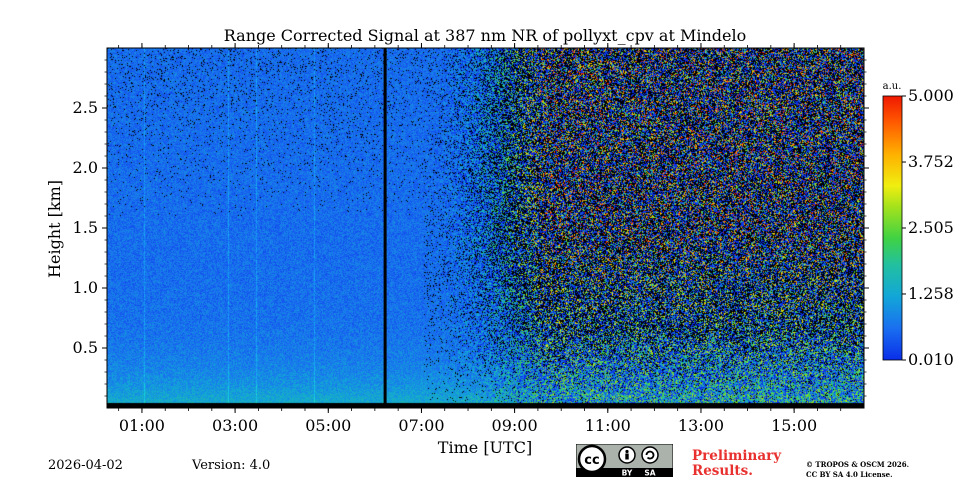  What do you see at coordinates (794, 425) in the screenshot?
I see `x-tick-label: 15:00` at bounding box center [794, 425].